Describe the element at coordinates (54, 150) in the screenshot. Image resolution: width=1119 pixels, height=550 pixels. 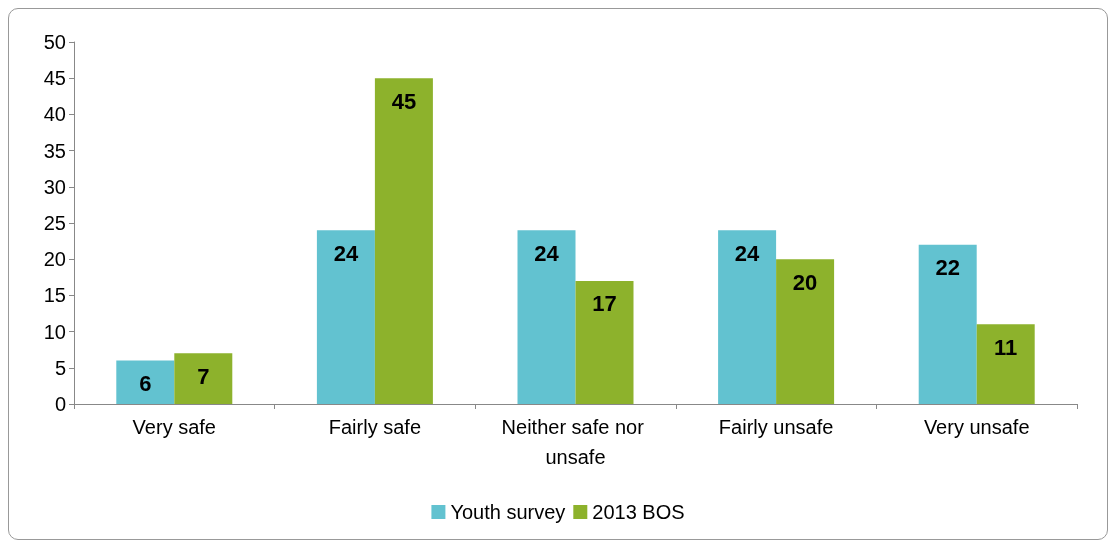
I see `y-tick-label: 35` at that location.